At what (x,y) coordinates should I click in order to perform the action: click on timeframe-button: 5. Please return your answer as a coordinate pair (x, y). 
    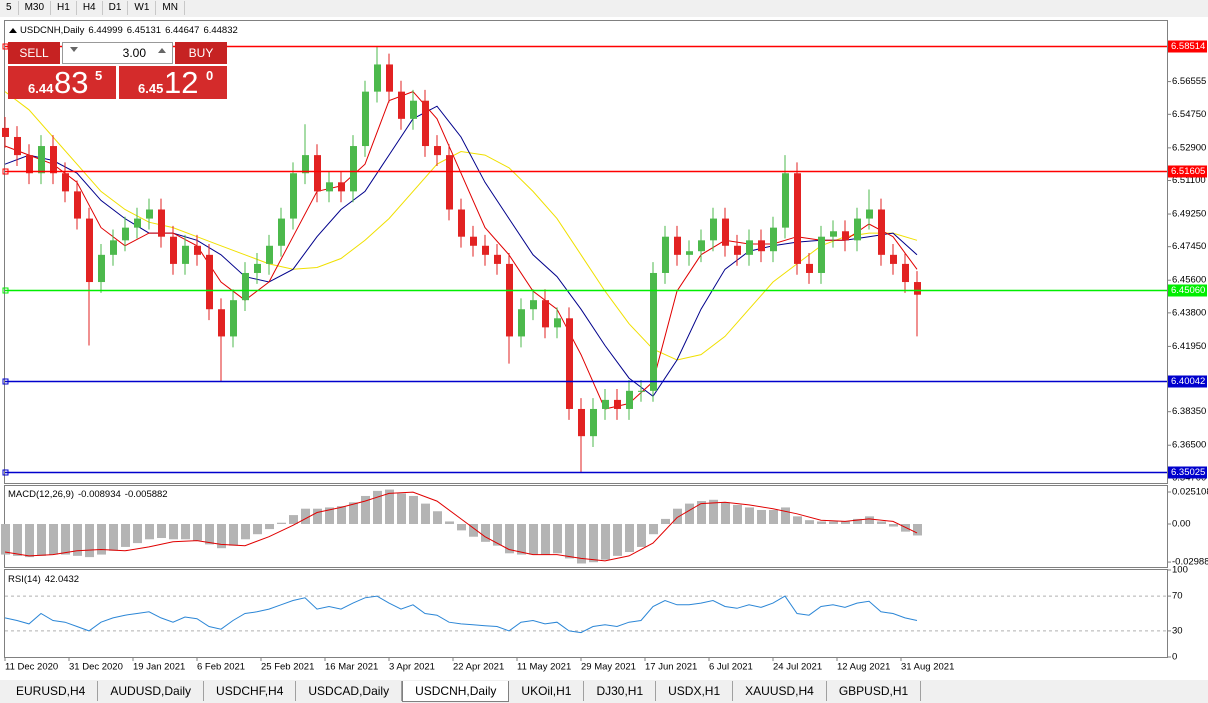
    Looking at the image, I should click on (9, 8).